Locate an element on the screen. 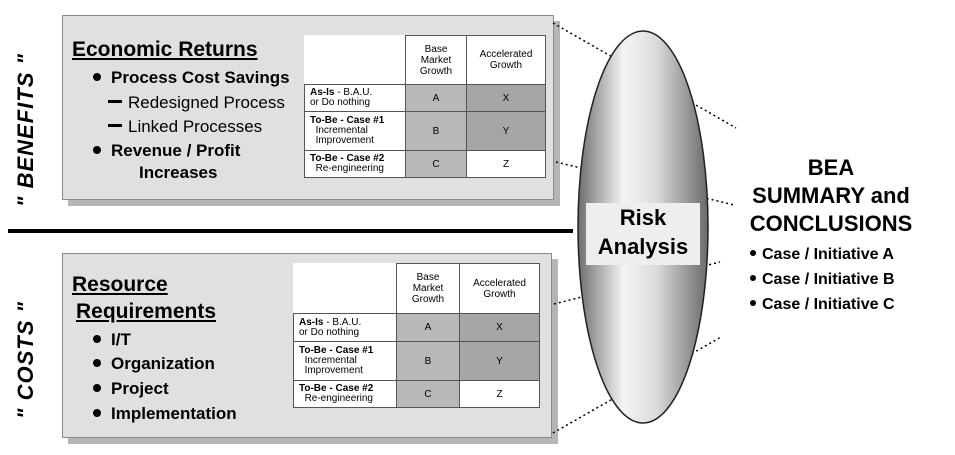  costs-item-3: Project is located at coordinates (131, 389).